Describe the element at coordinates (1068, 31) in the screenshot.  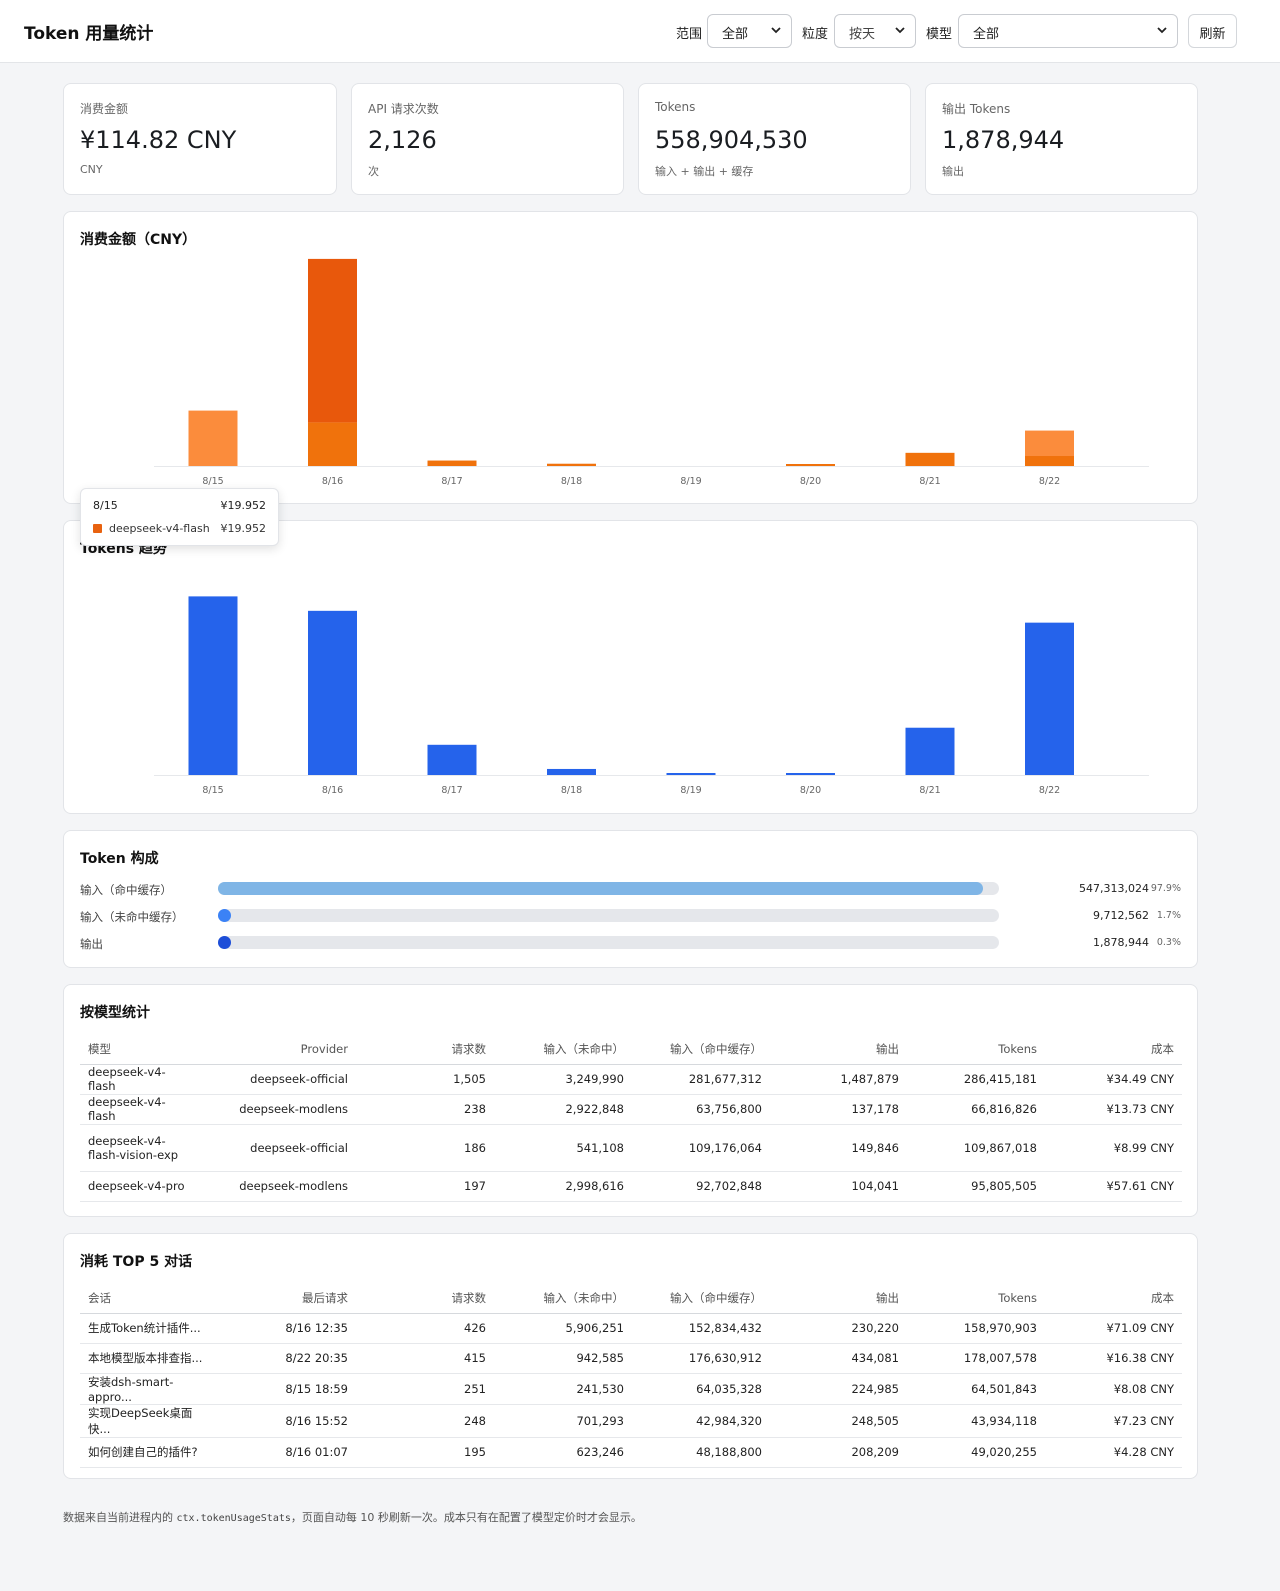
I see `model-select: 全部` at that location.